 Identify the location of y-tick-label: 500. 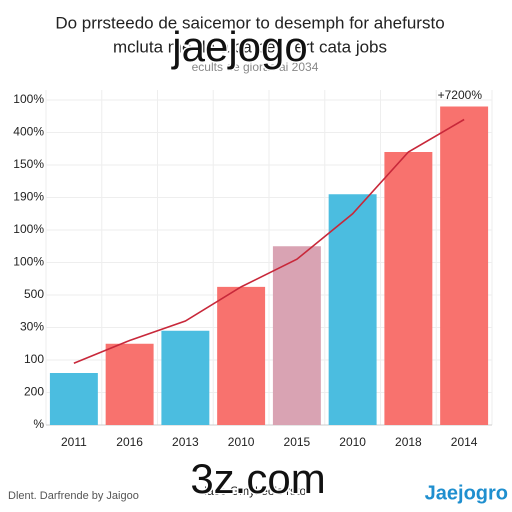
(34, 294).